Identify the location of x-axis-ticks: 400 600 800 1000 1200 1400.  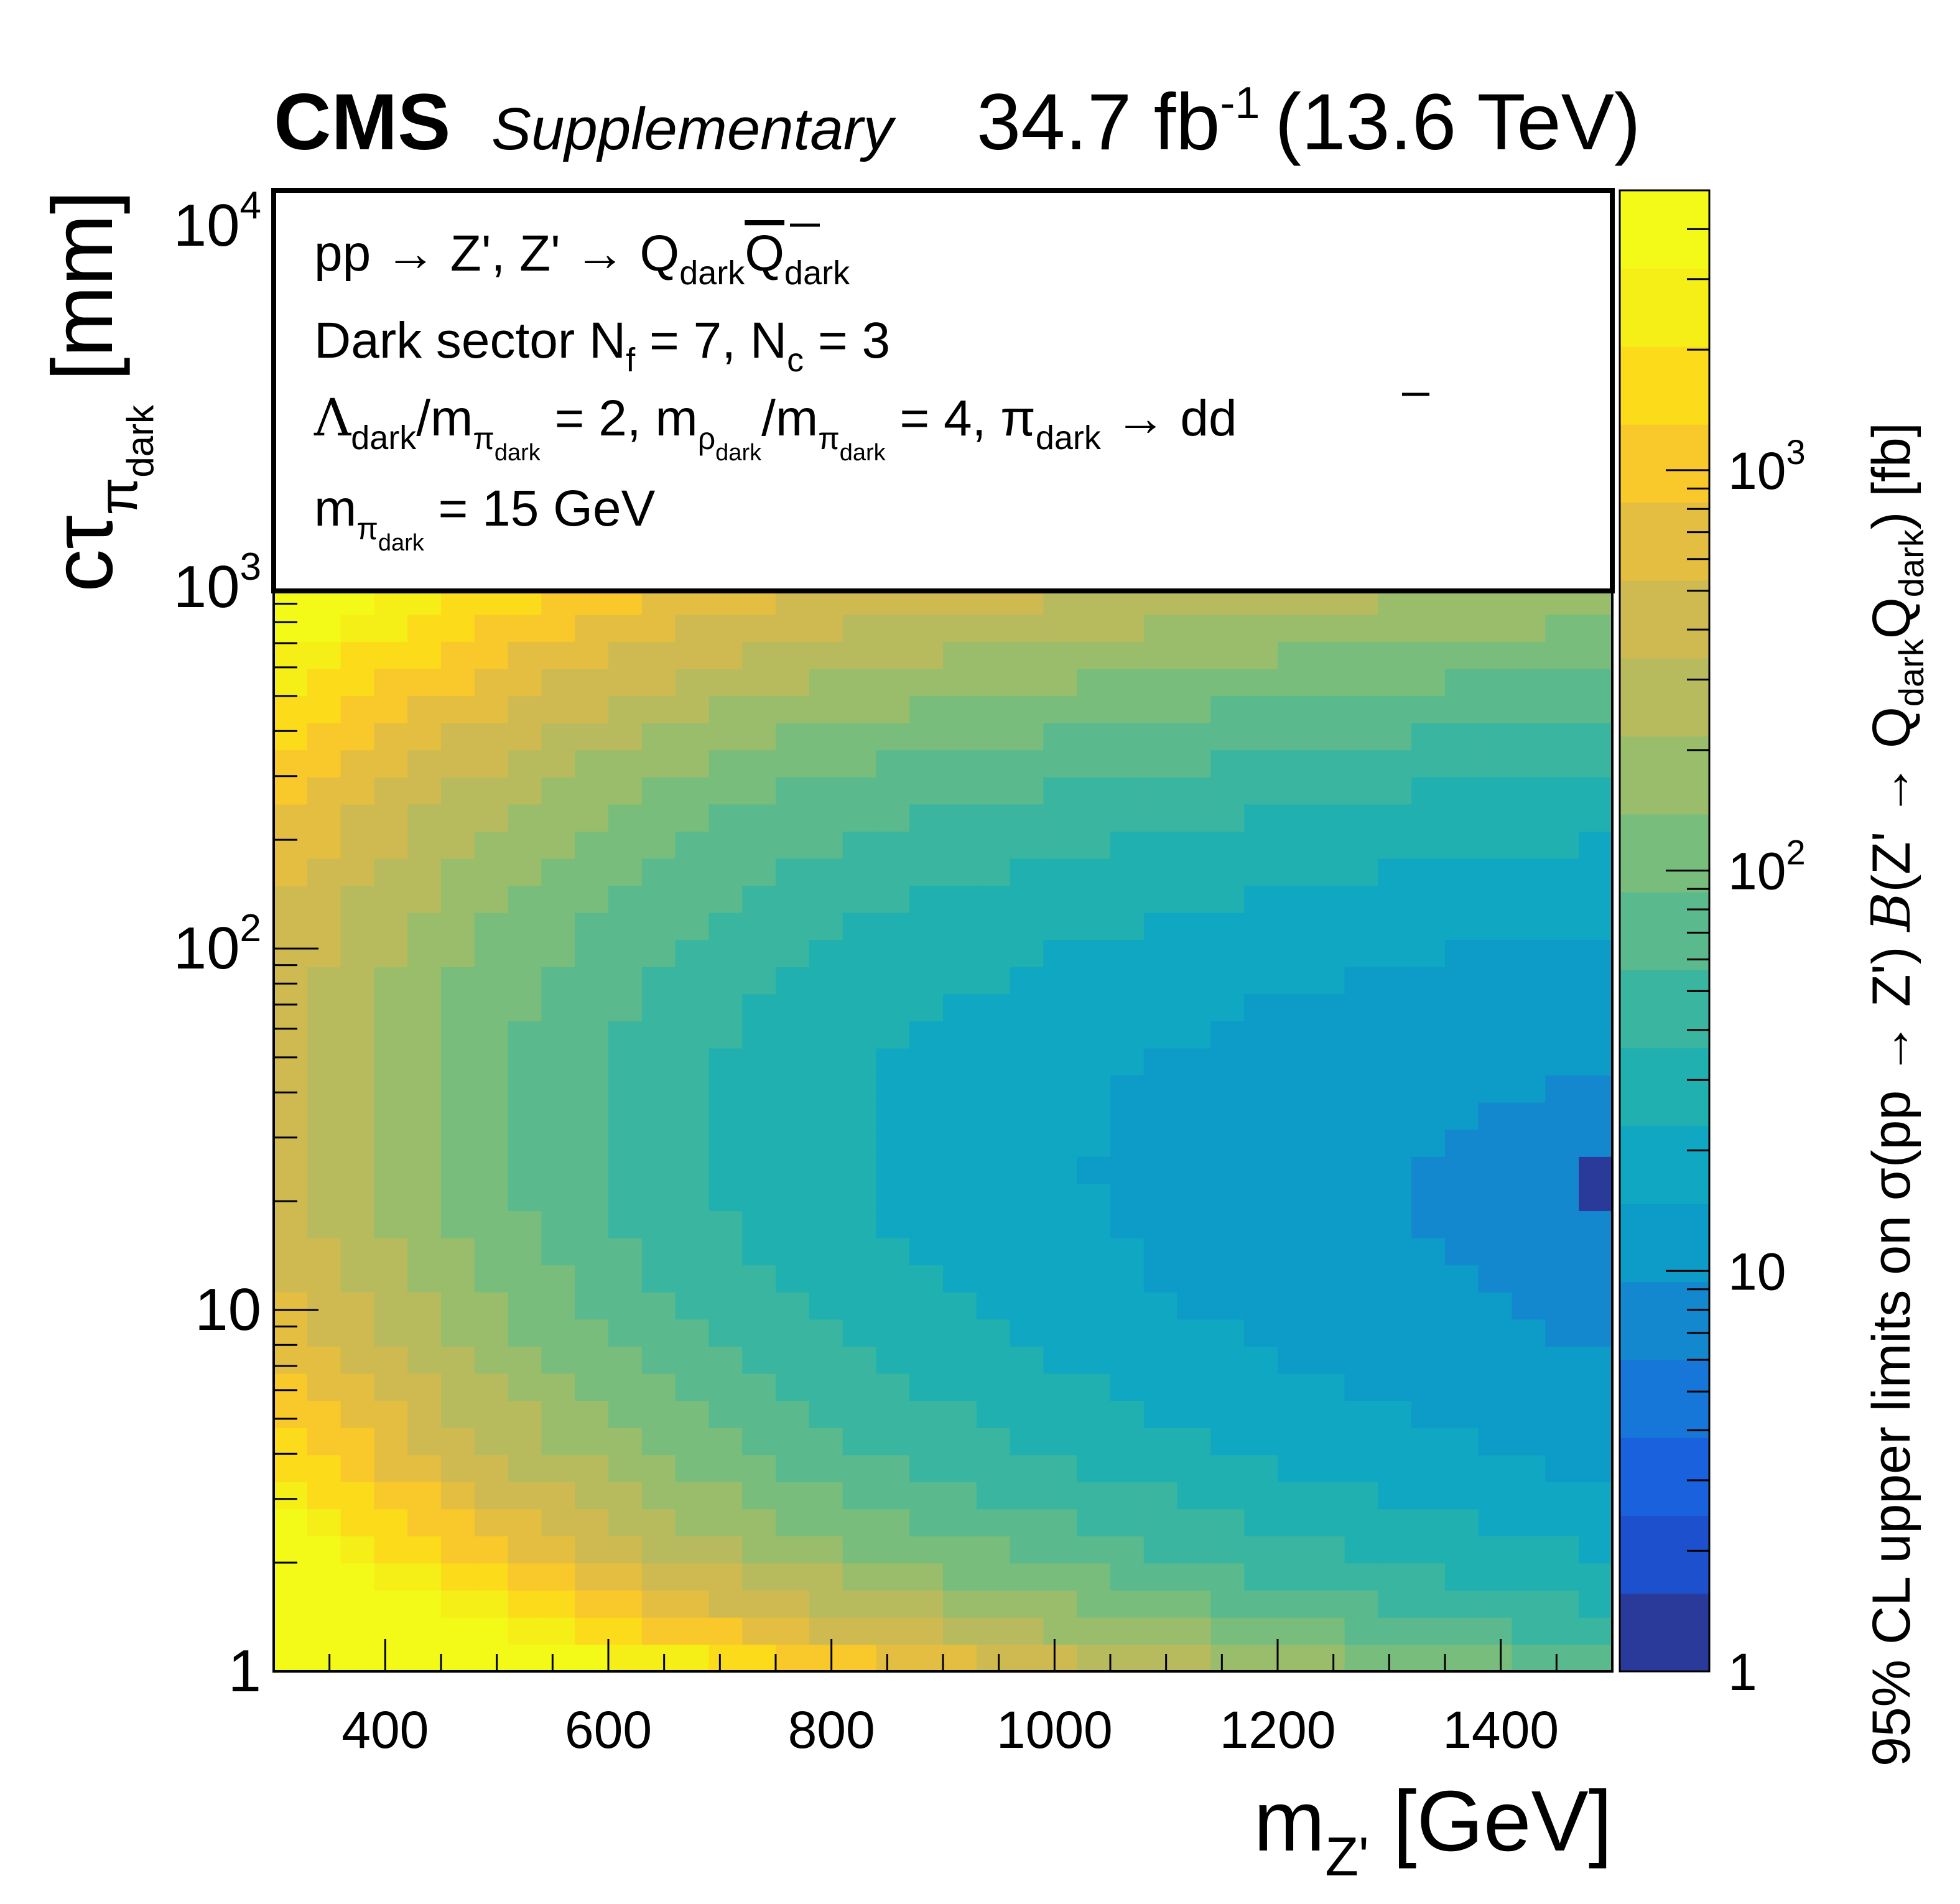
(971, 1699).